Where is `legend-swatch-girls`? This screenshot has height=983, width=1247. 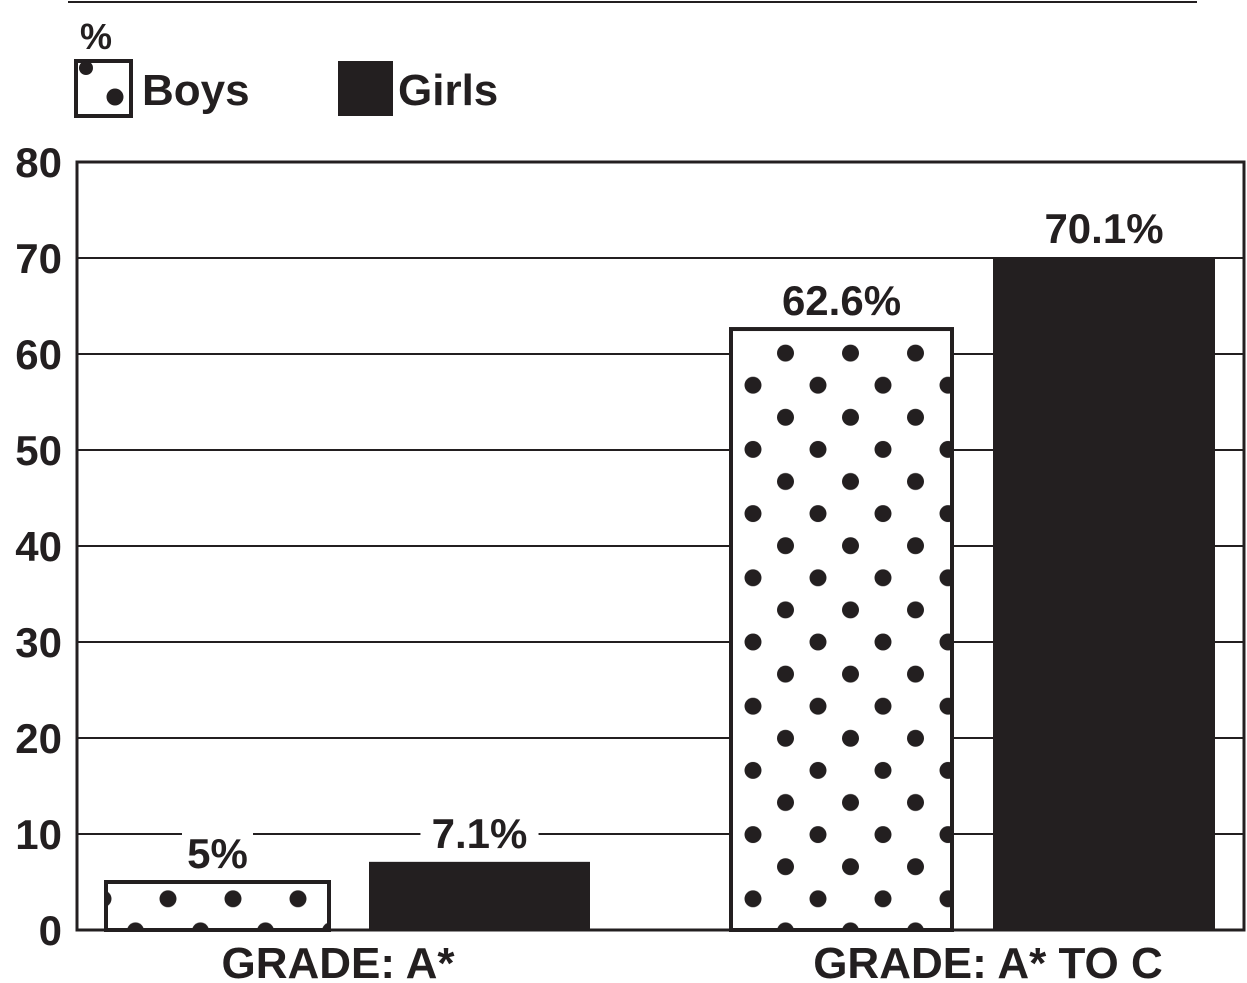 legend-swatch-girls is located at coordinates (365, 88).